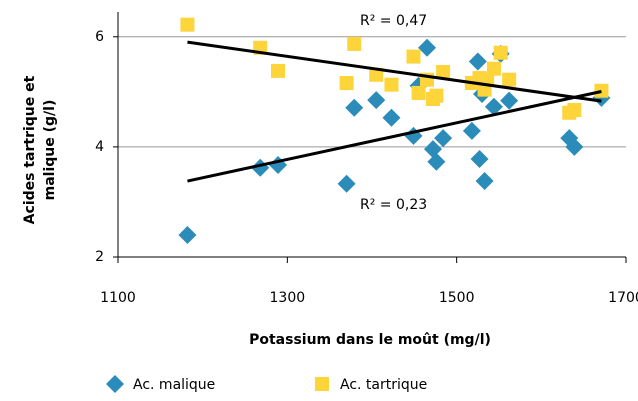 The width and height of the screenshot is (638, 401). What do you see at coordinates (393, 21) in the screenshot?
I see `annotation: R² = 0,47` at bounding box center [393, 21].